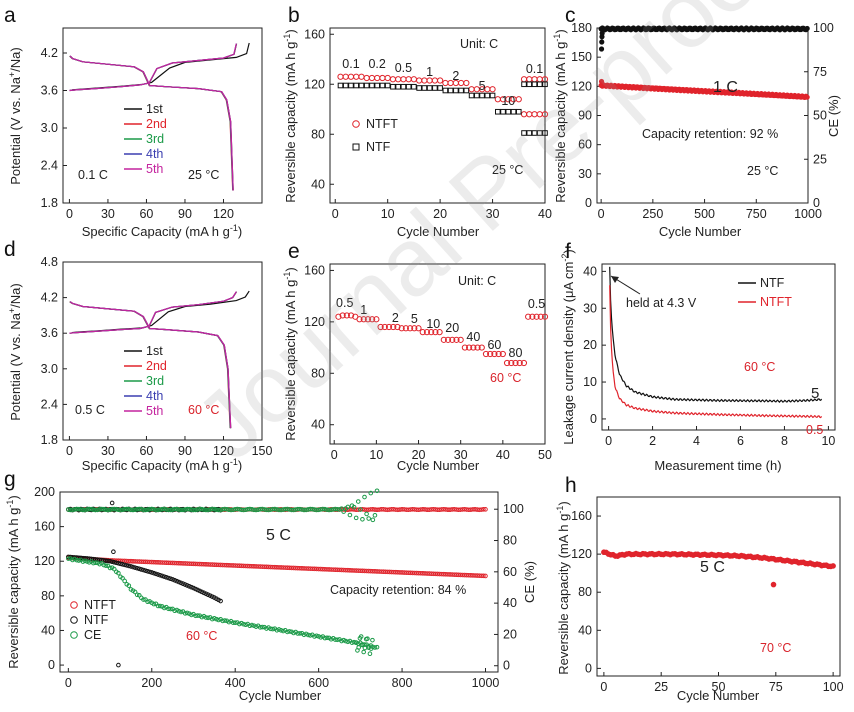 The width and height of the screenshot is (854, 712). I want to click on panel-label: g, so click(10, 479).